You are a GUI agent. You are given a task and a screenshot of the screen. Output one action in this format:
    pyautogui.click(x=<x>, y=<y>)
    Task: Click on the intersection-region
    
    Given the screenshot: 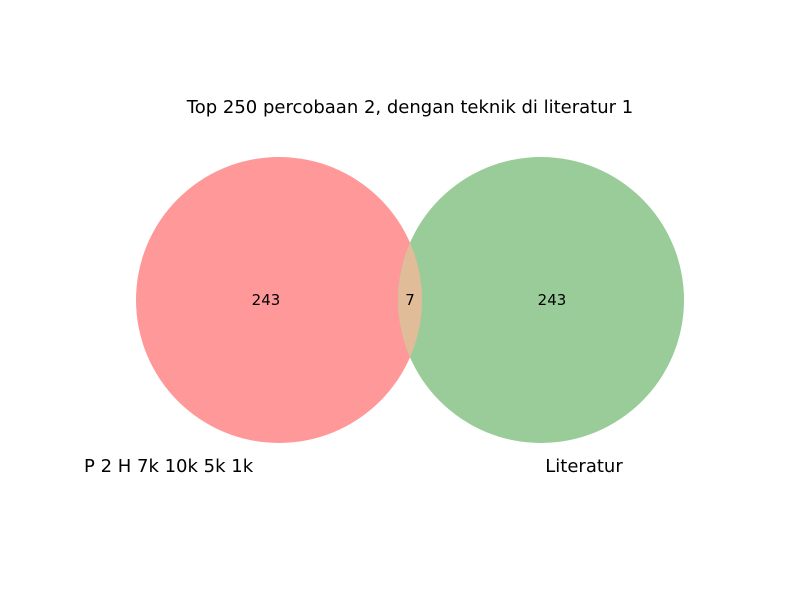 What is the action you would take?
    pyautogui.click(x=410, y=300)
    